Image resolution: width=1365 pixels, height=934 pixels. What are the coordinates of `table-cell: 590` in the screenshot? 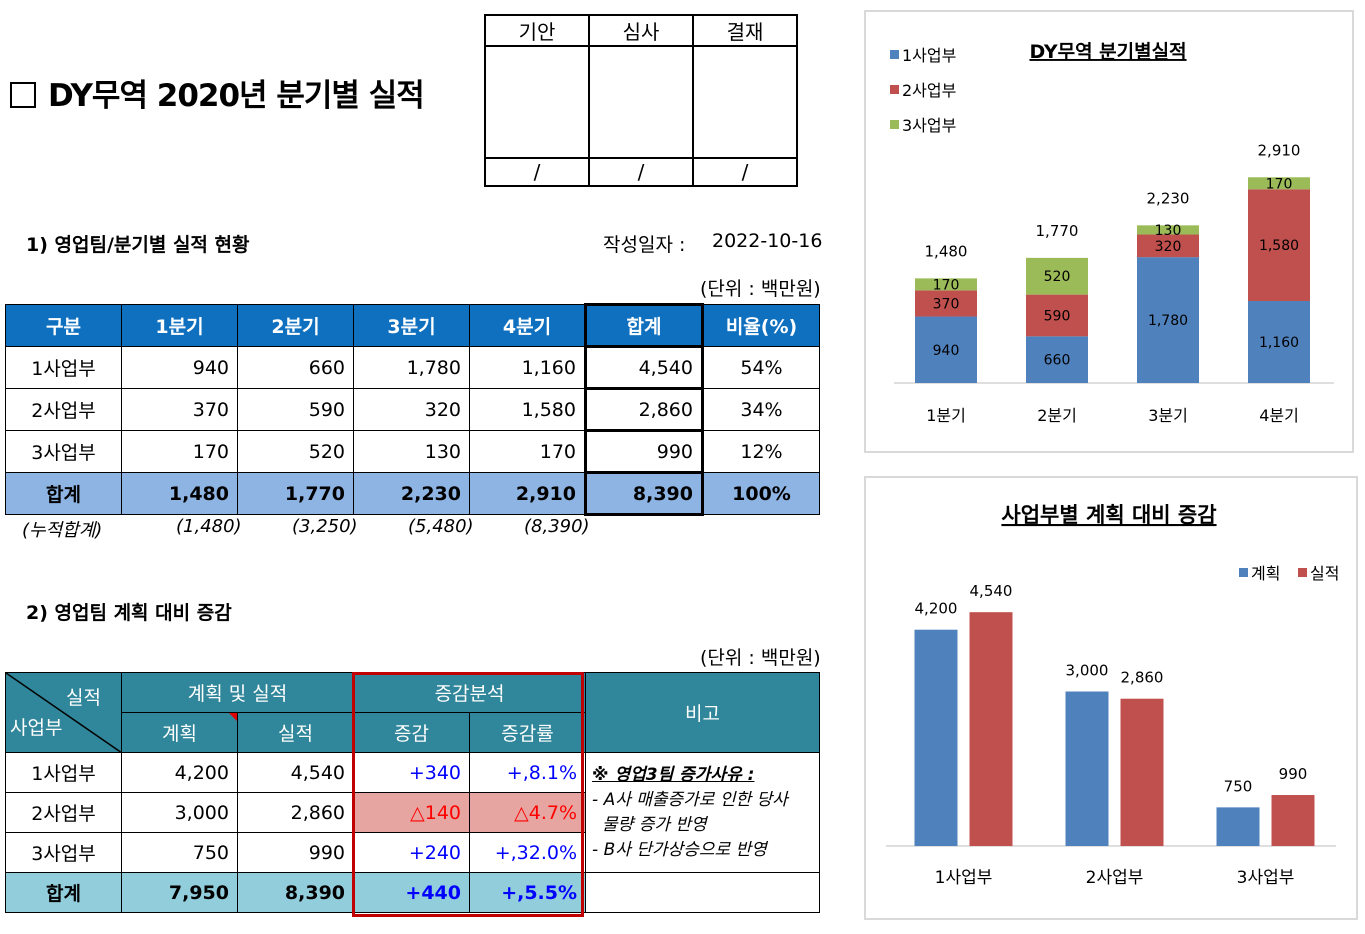 It's located at (295, 409).